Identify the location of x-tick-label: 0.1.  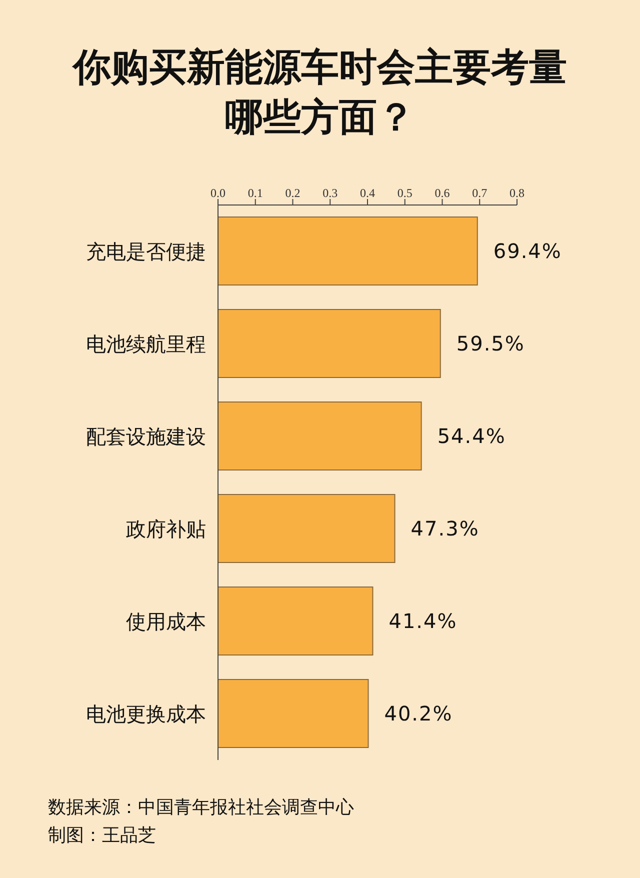
(255, 193).